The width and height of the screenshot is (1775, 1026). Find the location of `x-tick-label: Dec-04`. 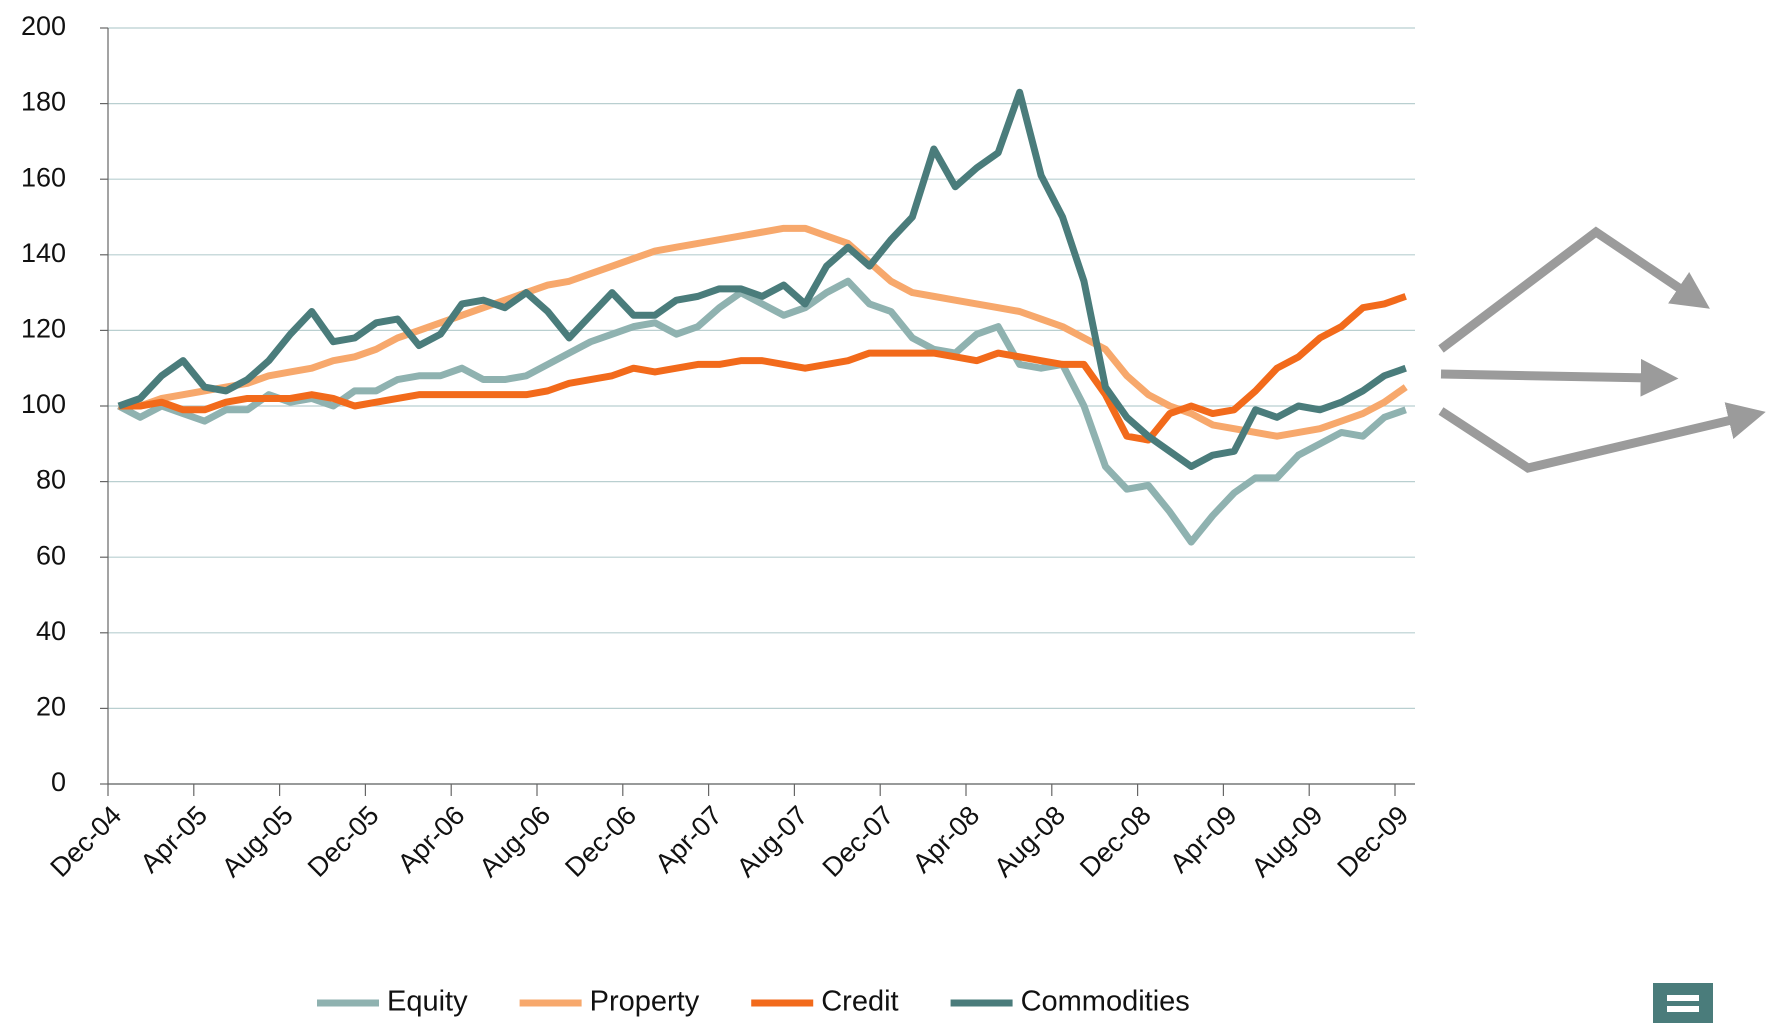

x-tick-label: Dec-04 is located at coordinates (86, 841).